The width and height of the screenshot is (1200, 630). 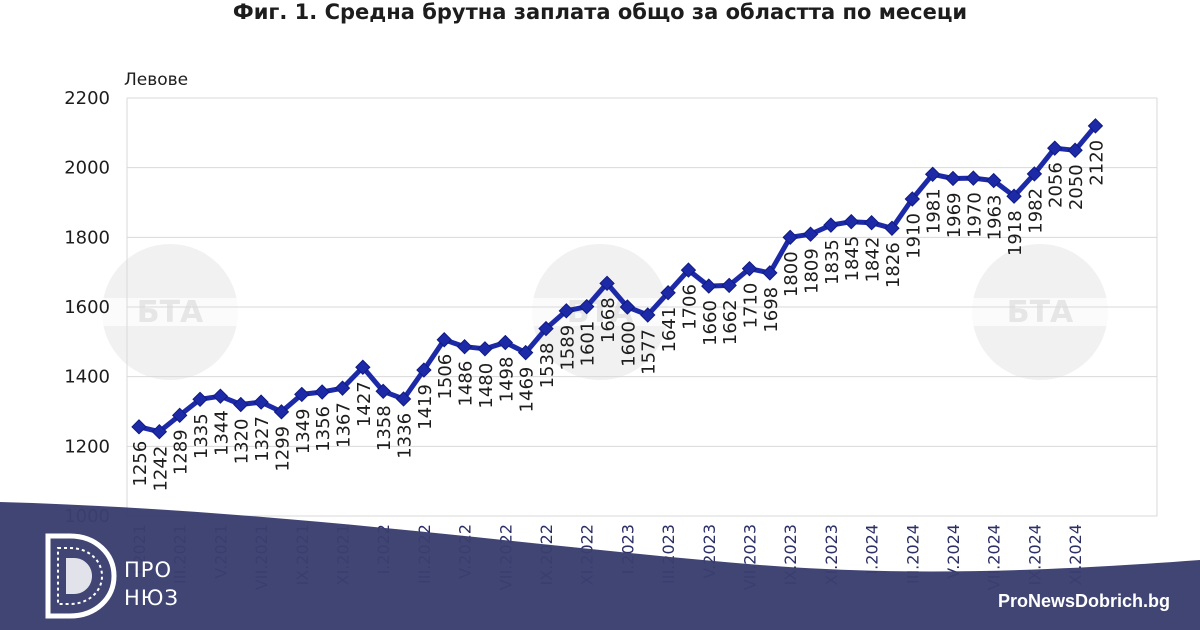 I want to click on y-tick-label: 1600, so click(x=87, y=307).